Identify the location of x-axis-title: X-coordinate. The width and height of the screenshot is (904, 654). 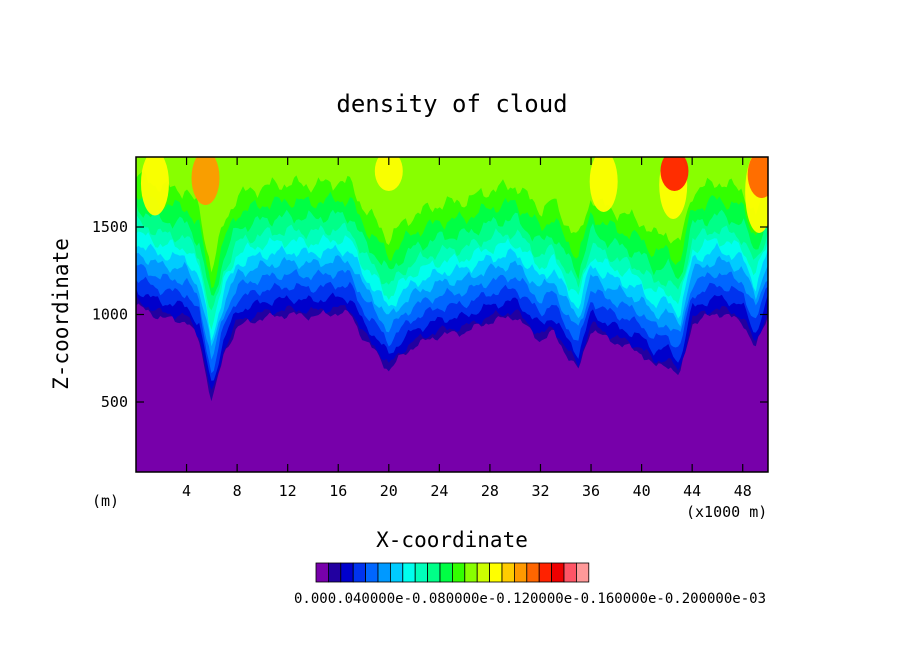
(452, 540).